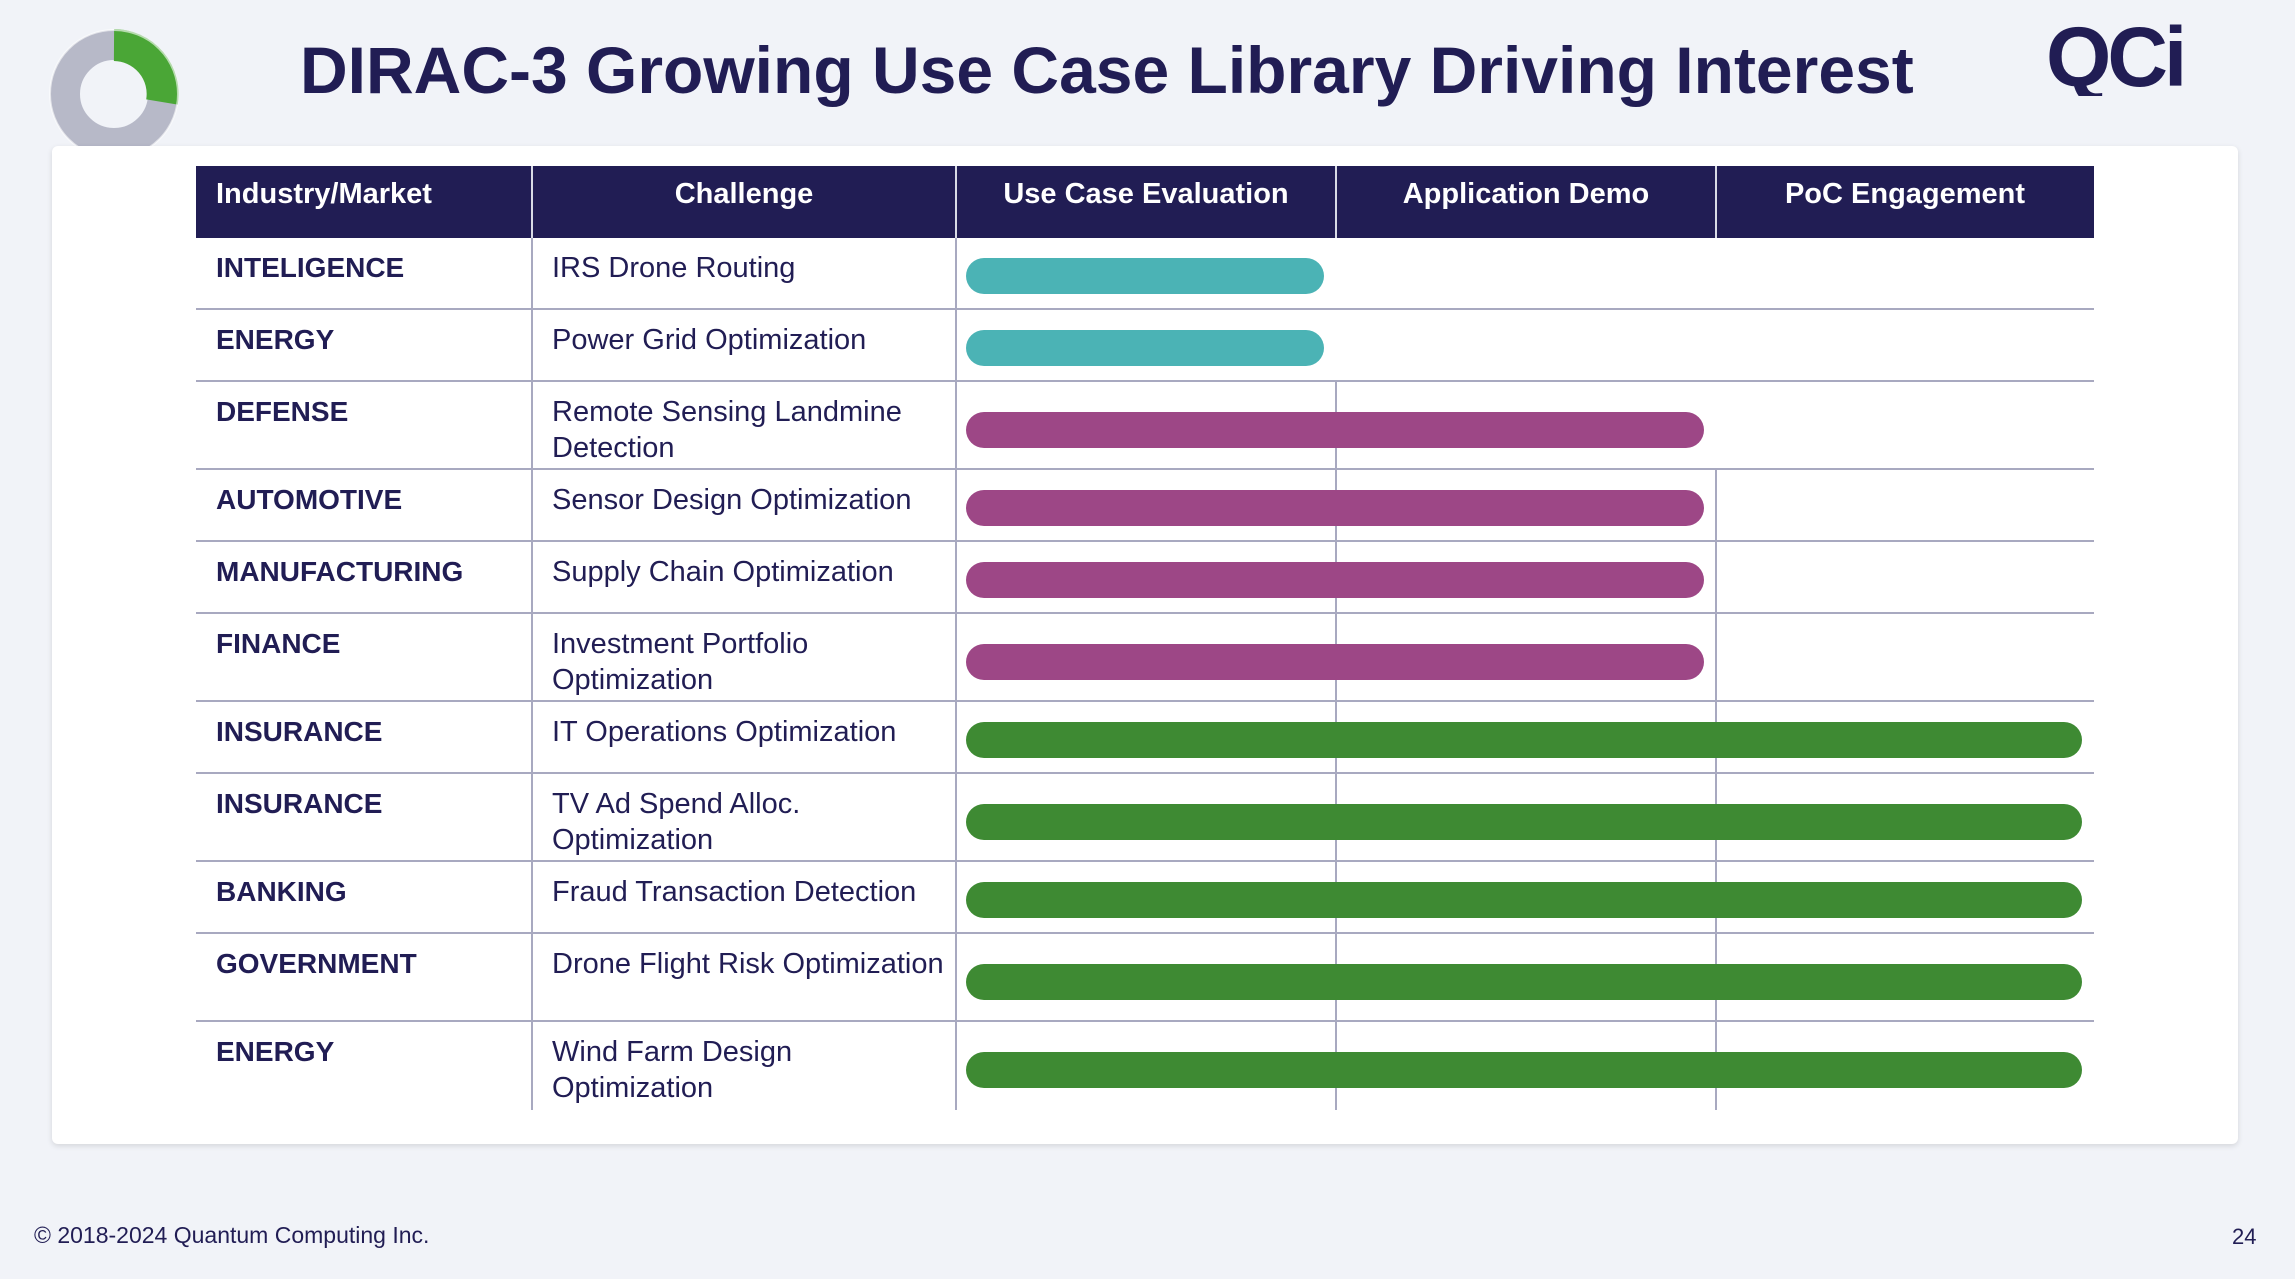 This screenshot has height=1279, width=2295. I want to click on table-row: ENERGY Power Grid Optimization, so click(1145, 346).